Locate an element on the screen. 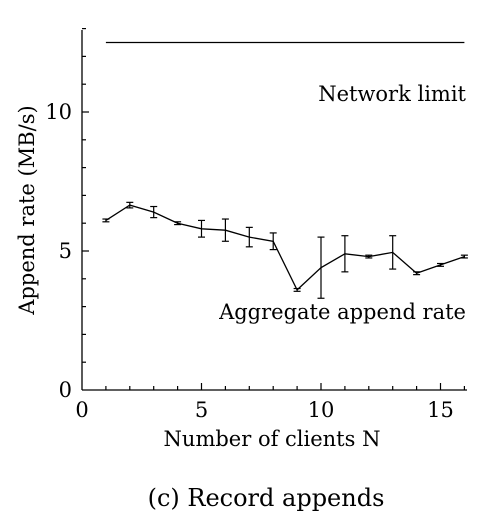 The image size is (501, 524). x-tick-label: 5 is located at coordinates (201, 410).